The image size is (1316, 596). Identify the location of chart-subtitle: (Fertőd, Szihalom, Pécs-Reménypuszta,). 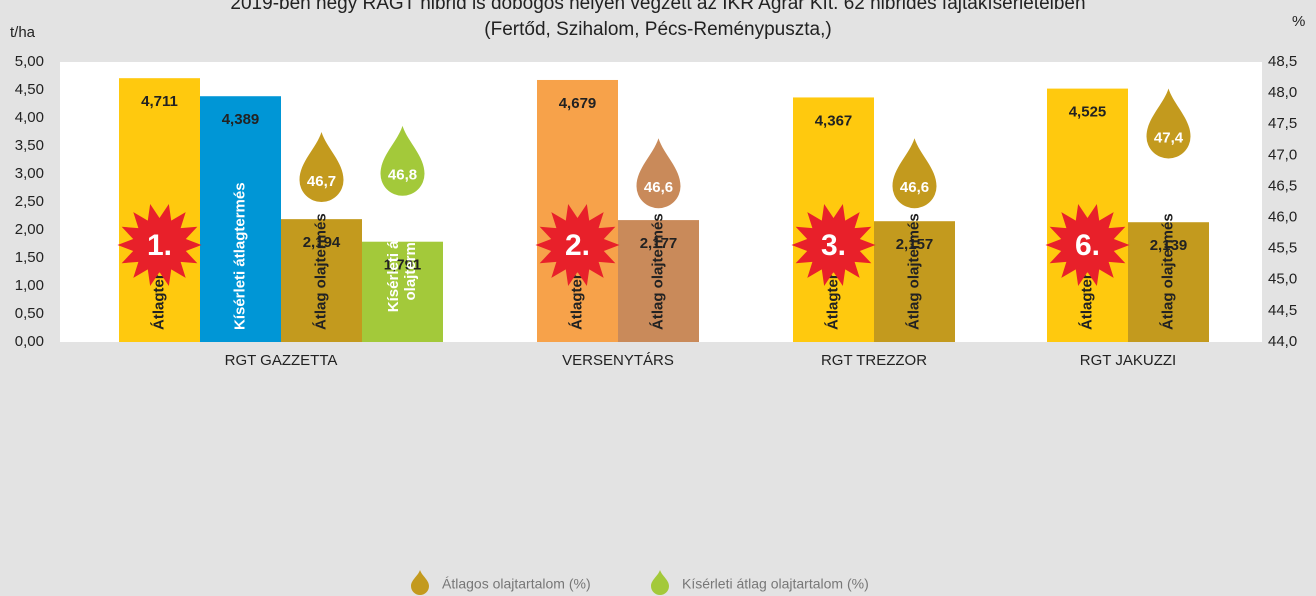
(657, 29).